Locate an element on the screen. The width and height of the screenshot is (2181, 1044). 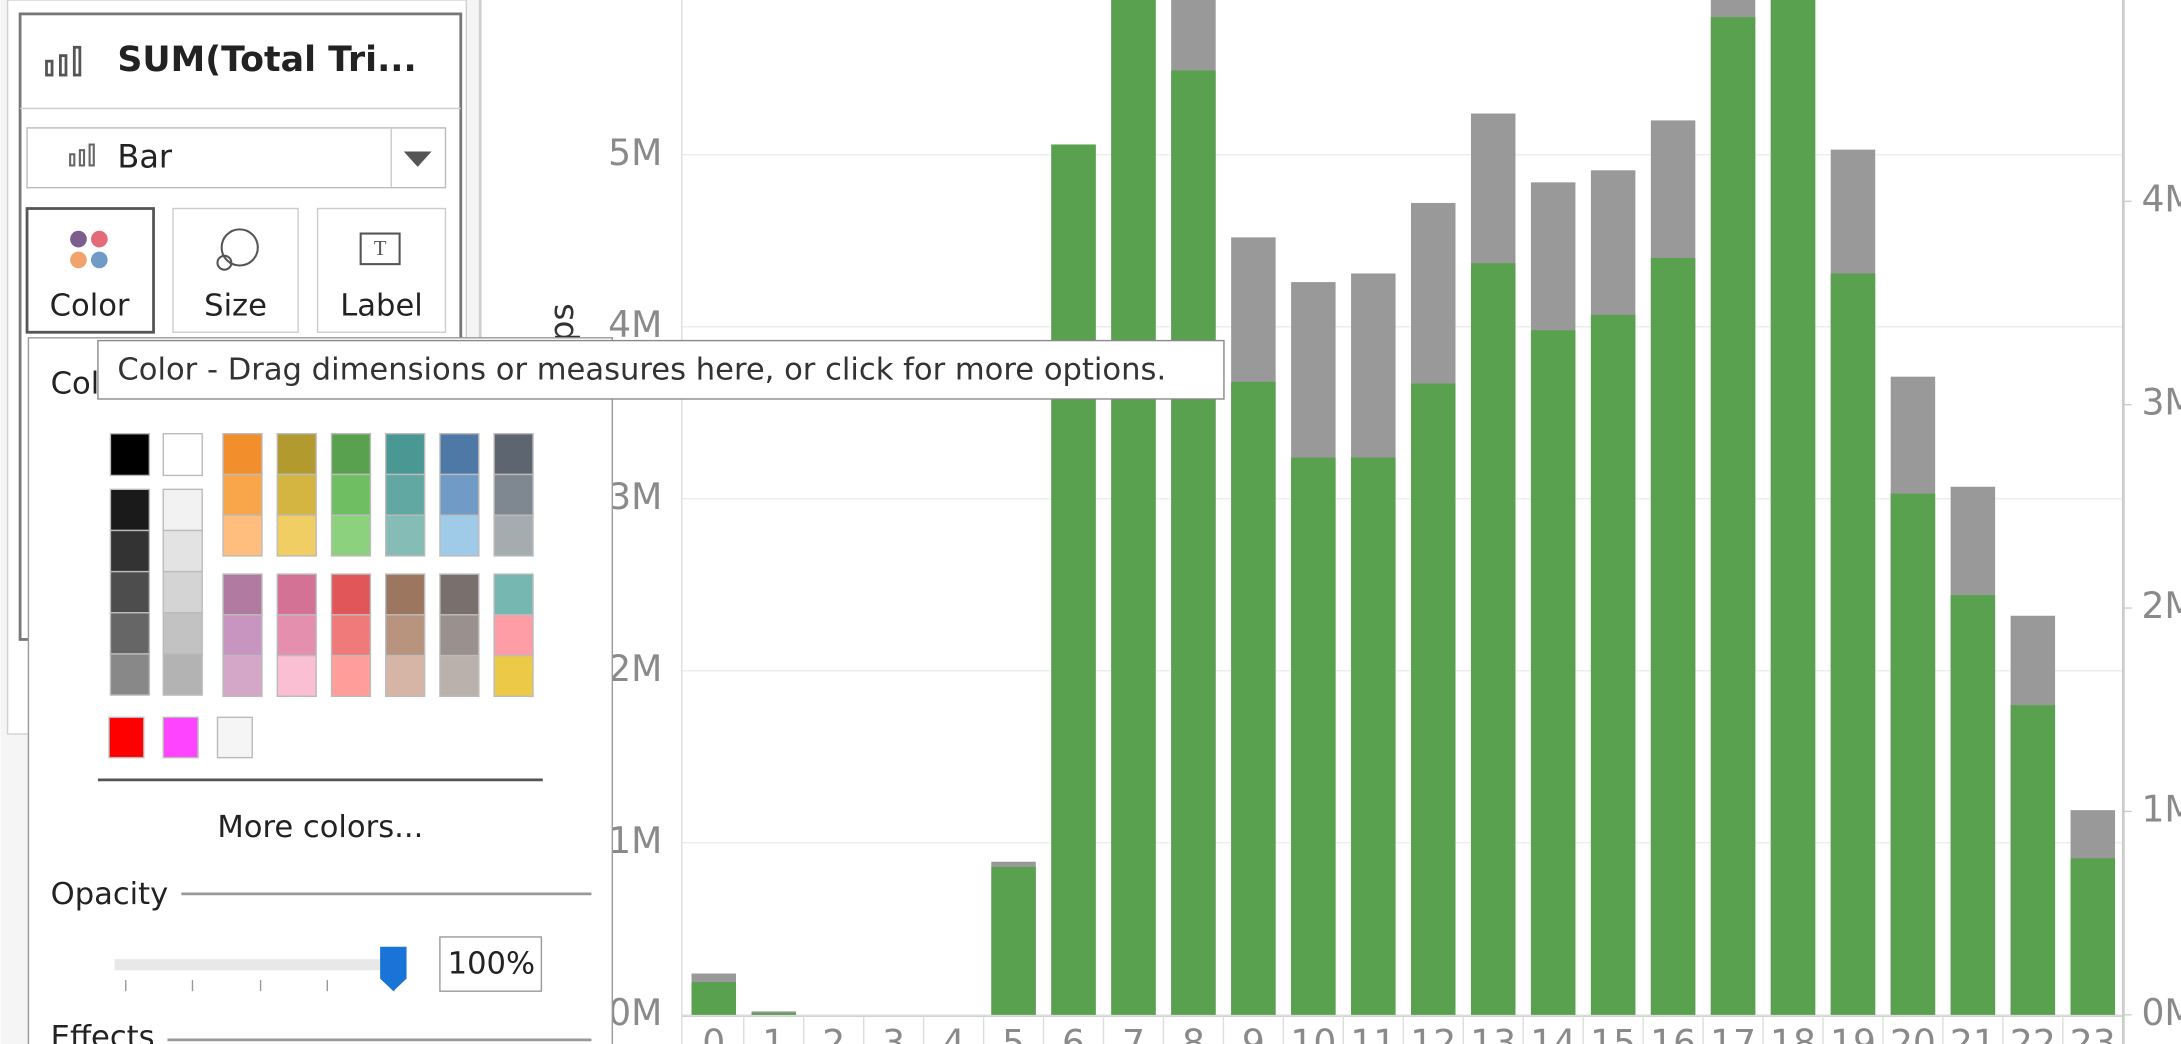
x-tick-label: 16 is located at coordinates (1673, 1032).